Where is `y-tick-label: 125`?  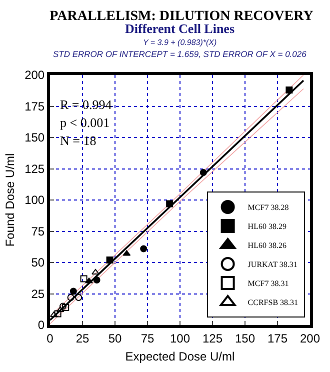
y-tick-label: 125 is located at coordinates (34, 169).